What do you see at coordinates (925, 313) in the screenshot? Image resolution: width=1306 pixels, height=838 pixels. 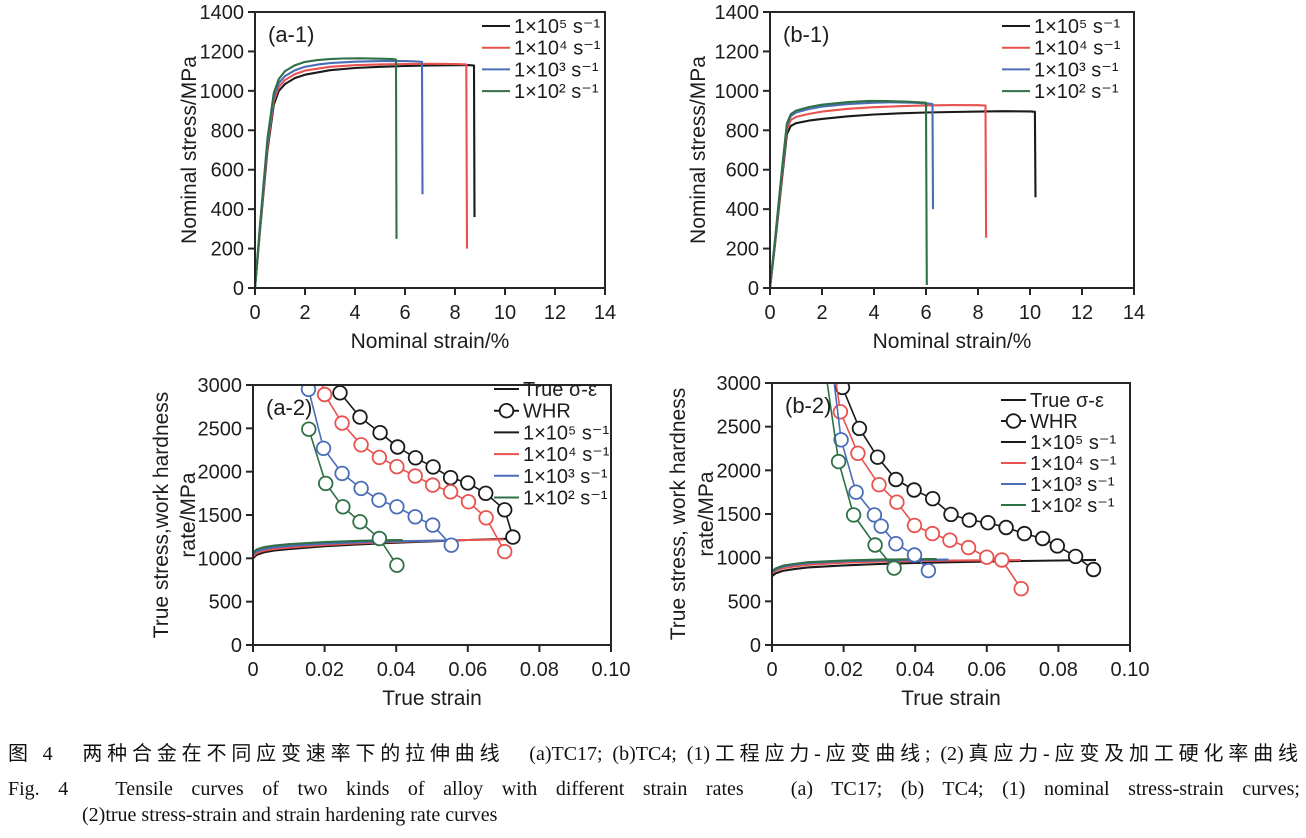 I see `x-tick-label: 6` at bounding box center [925, 313].